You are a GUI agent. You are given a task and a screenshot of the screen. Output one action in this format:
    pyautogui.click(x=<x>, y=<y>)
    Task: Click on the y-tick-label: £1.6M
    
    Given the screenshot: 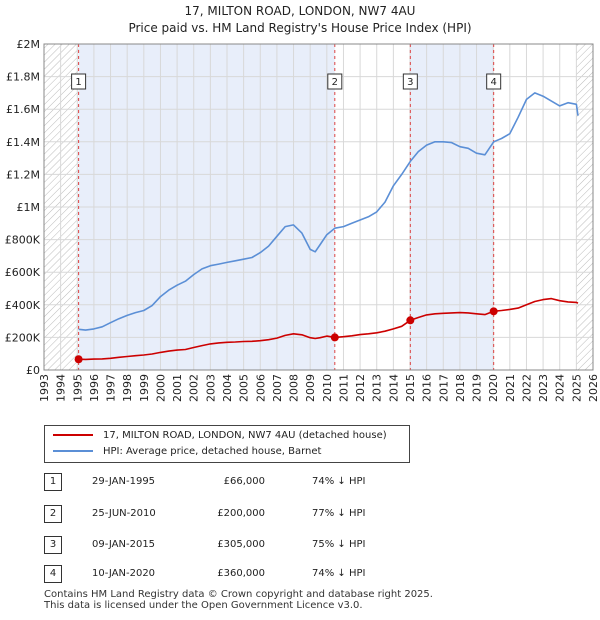 What is the action you would take?
    pyautogui.click(x=23, y=109)
    